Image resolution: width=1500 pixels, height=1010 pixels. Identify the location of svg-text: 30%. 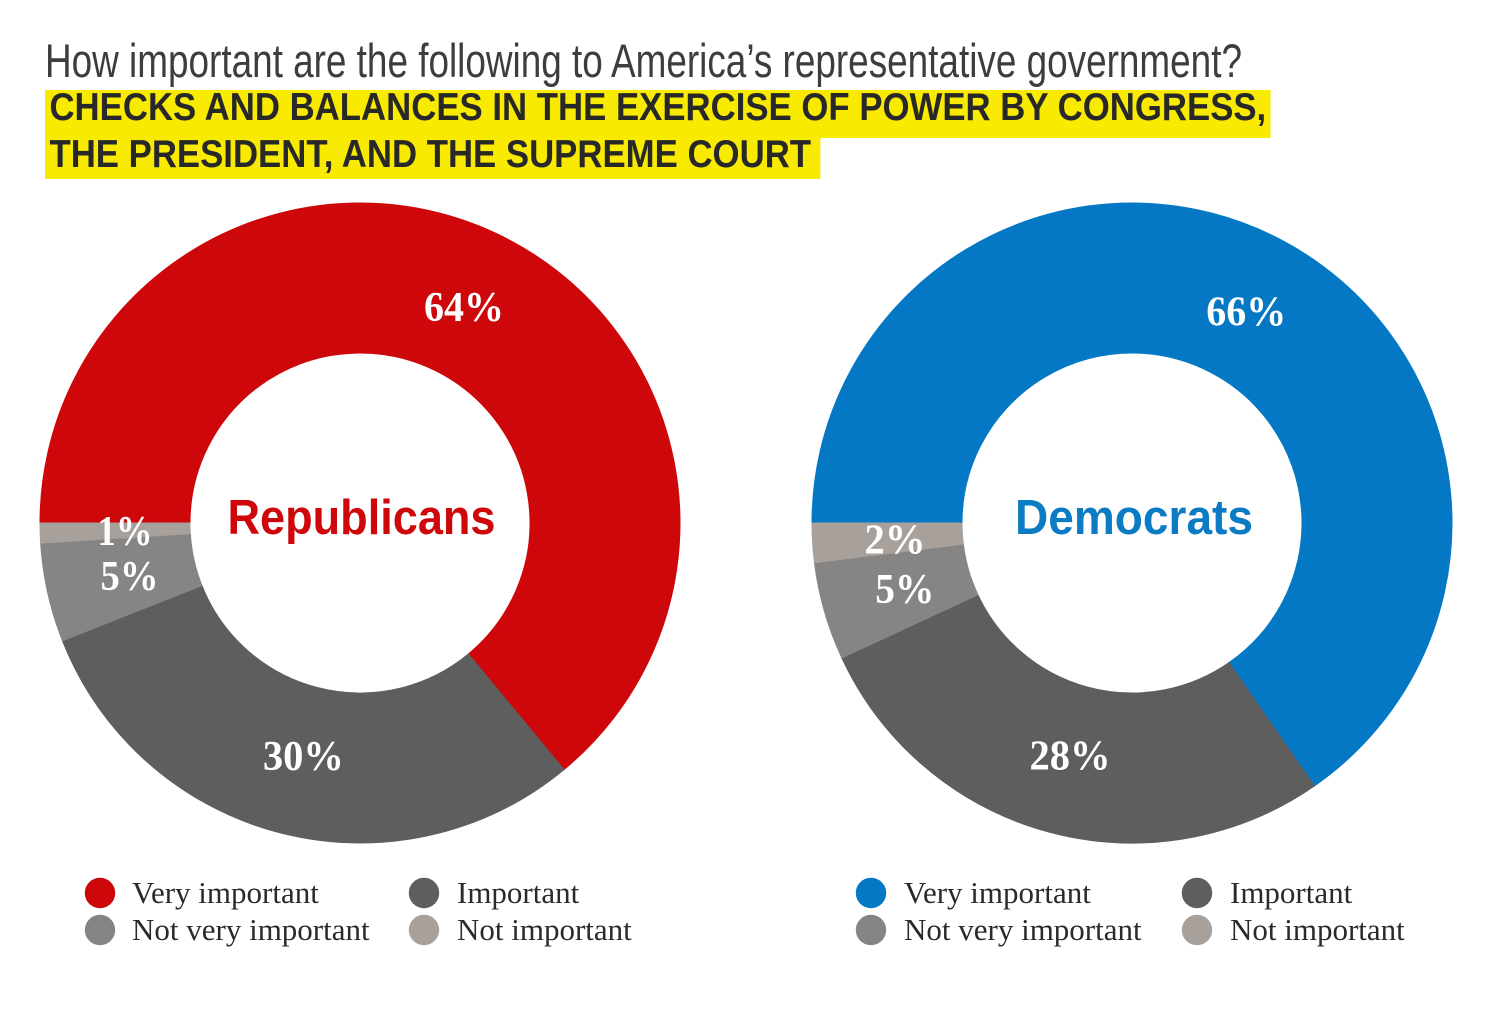
(303, 757).